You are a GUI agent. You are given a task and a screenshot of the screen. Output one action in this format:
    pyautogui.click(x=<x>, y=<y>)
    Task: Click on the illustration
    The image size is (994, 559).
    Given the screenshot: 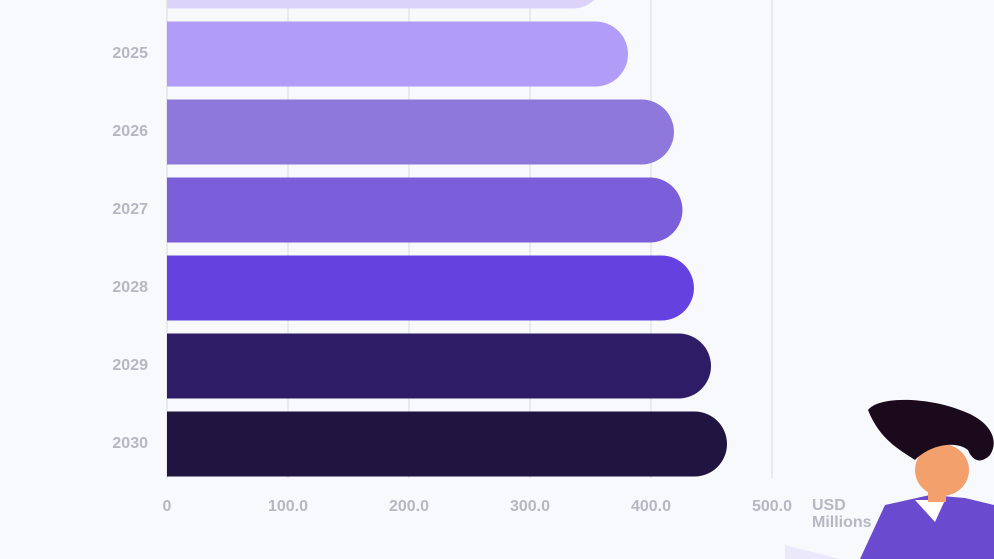 What is the action you would take?
    pyautogui.click(x=889, y=479)
    